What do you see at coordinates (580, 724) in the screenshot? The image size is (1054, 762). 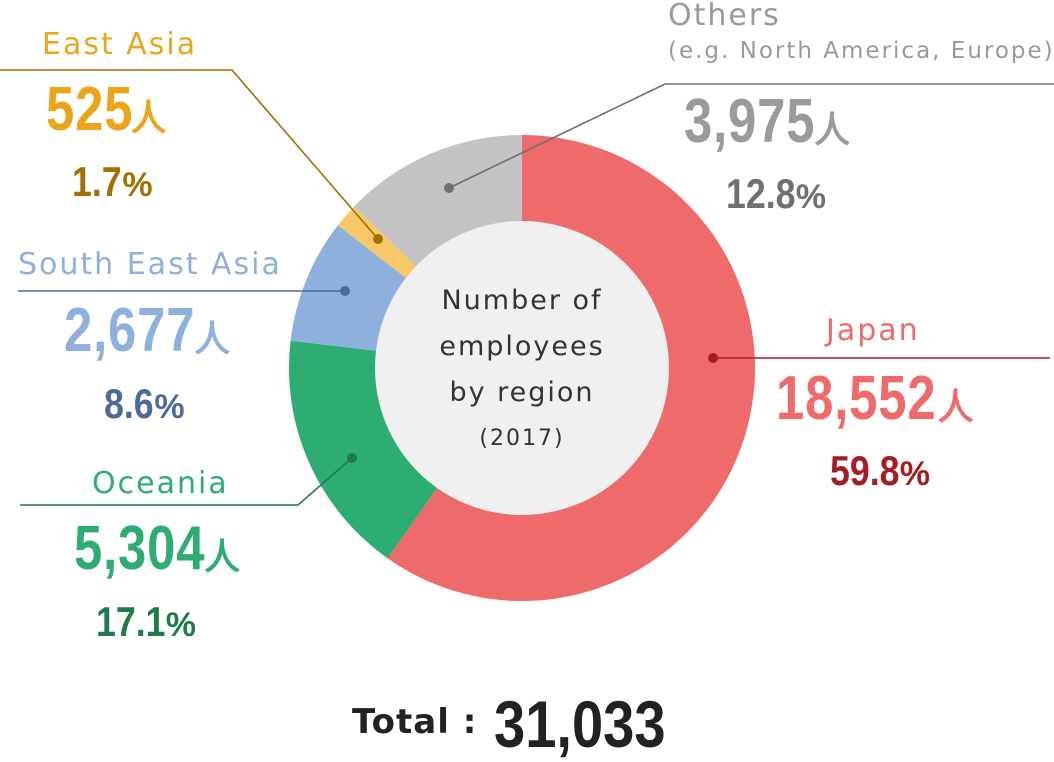 I see `total-value: 31,033` at bounding box center [580, 724].